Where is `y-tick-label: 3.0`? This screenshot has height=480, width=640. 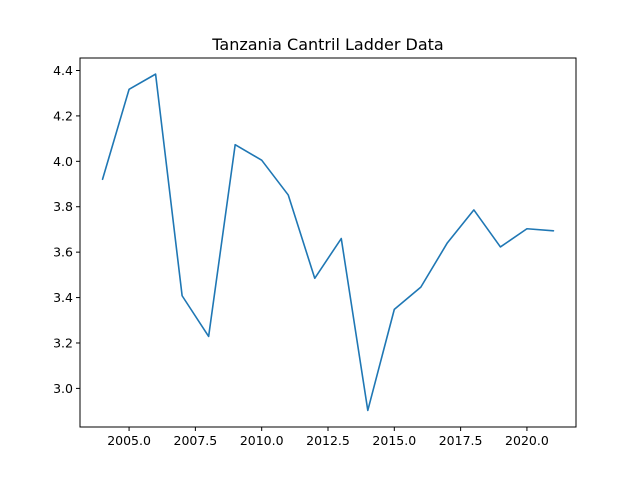 y-tick-label: 3.0 is located at coordinates (63, 388).